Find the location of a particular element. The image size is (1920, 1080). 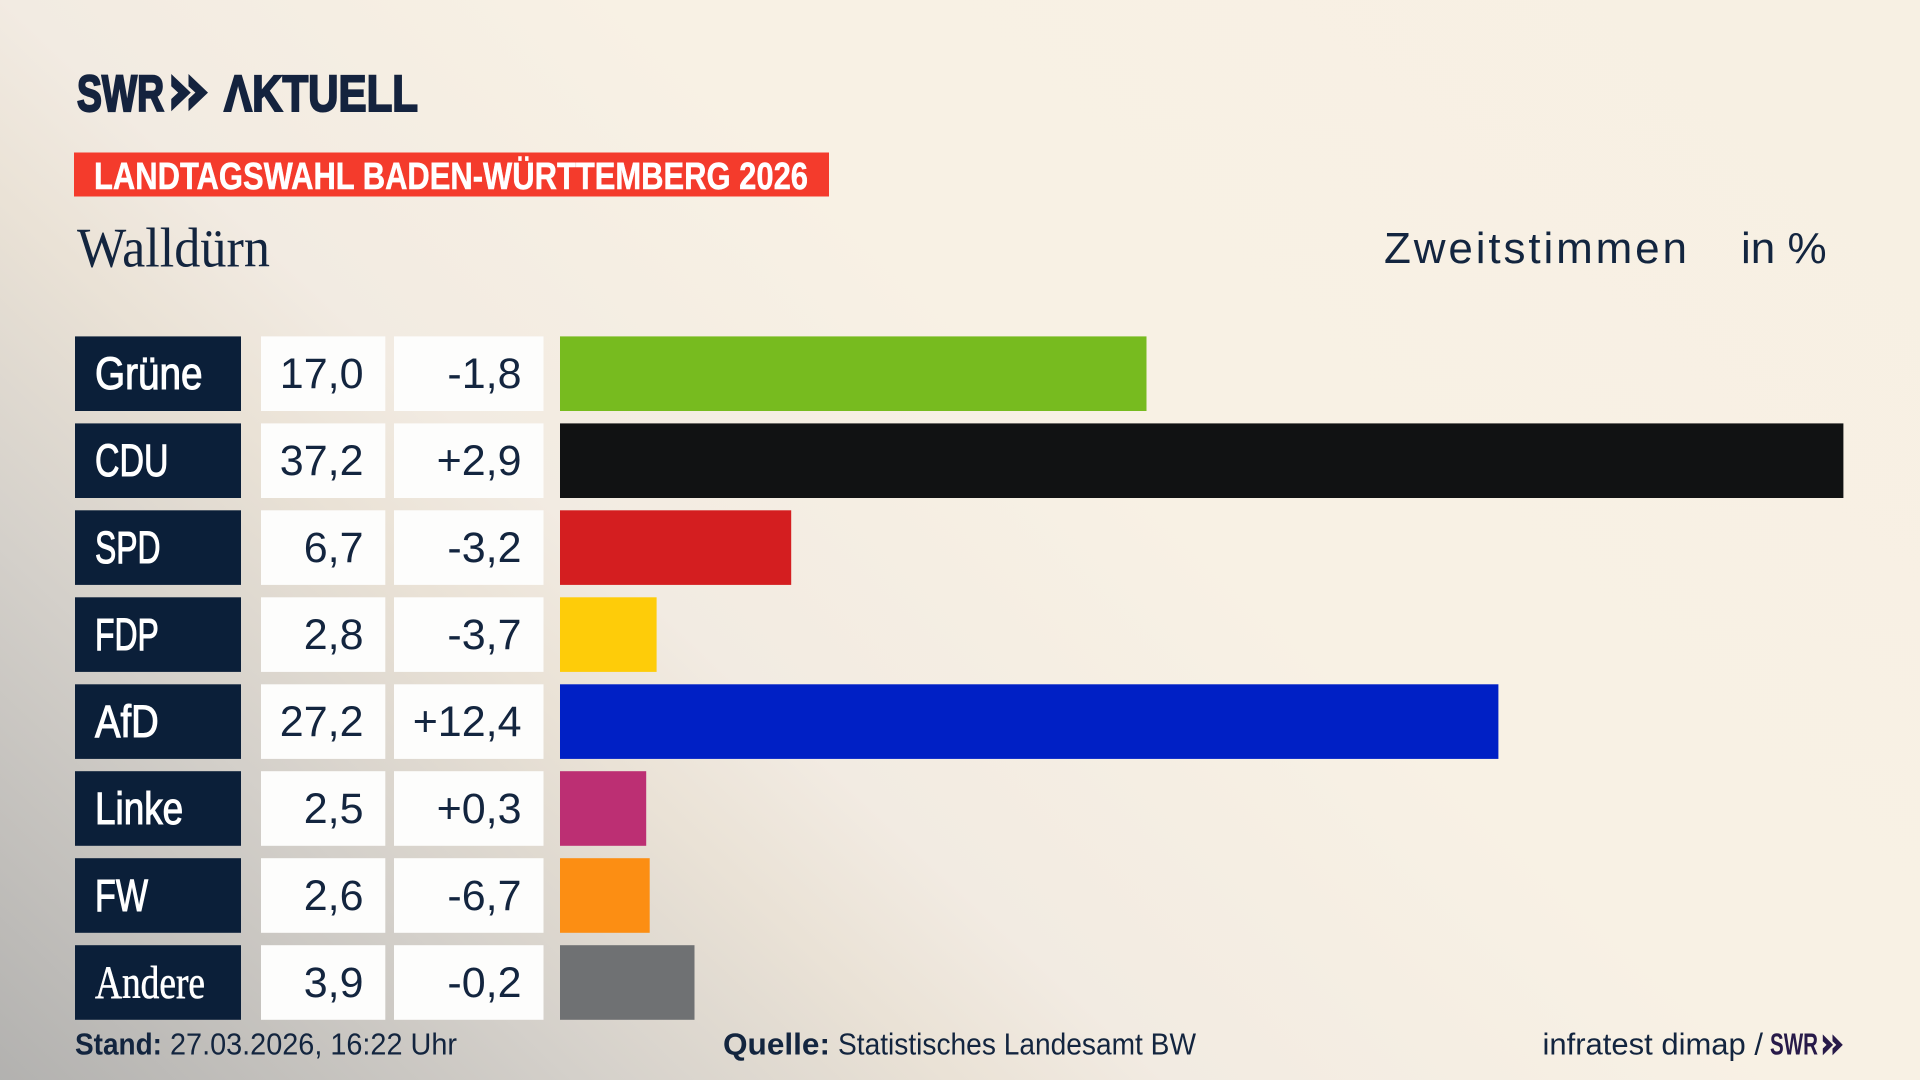

svg-text: Zweitstimmen is located at coordinates (1535, 248).